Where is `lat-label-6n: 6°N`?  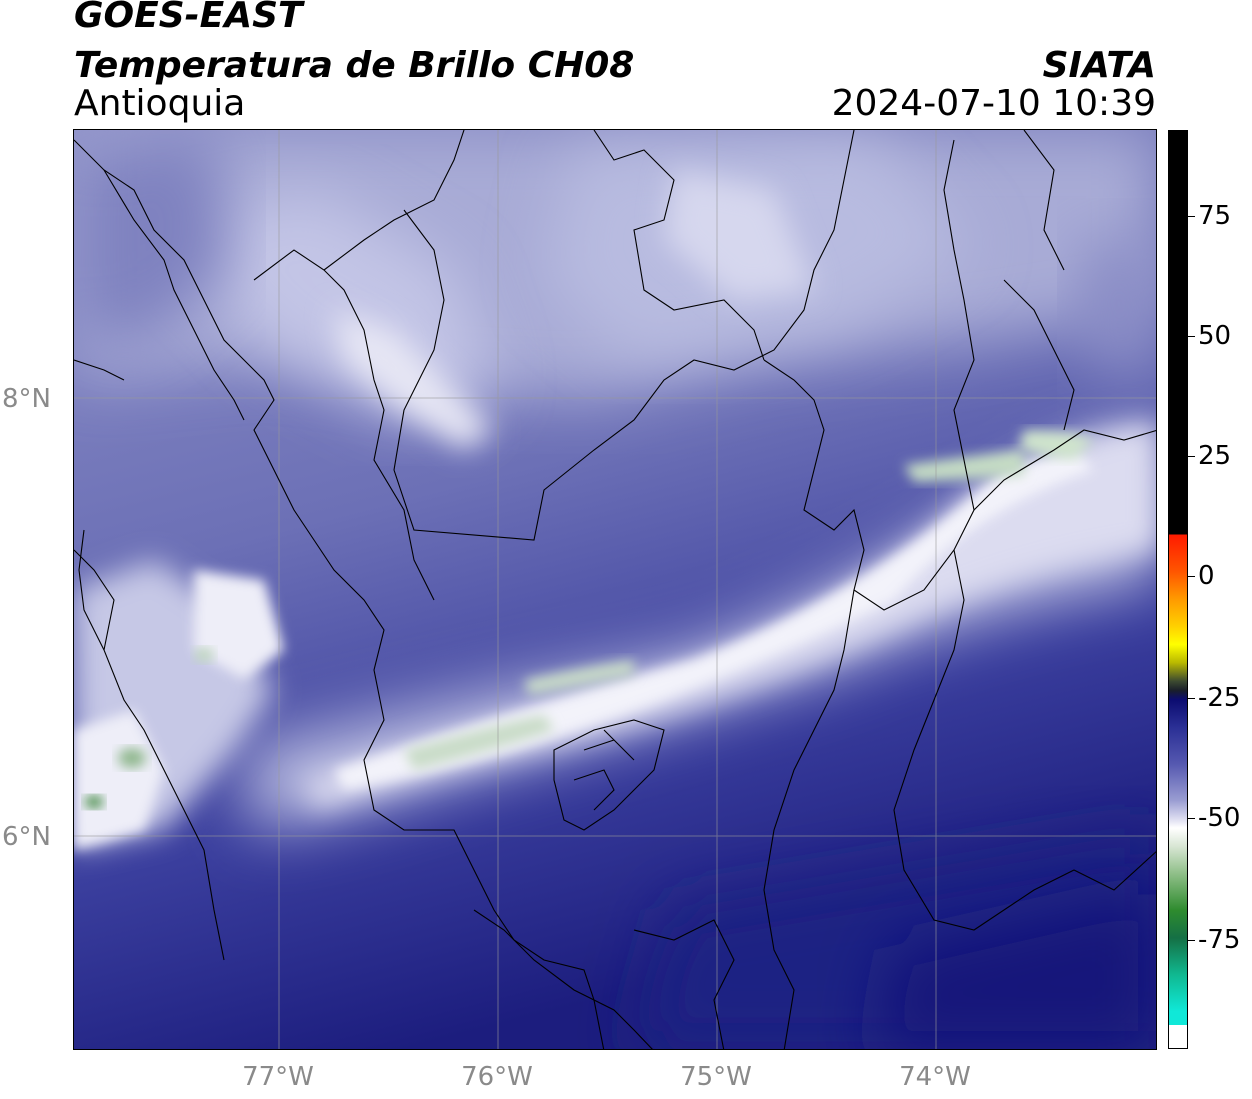
lat-label-6n: 6°N is located at coordinates (26, 837).